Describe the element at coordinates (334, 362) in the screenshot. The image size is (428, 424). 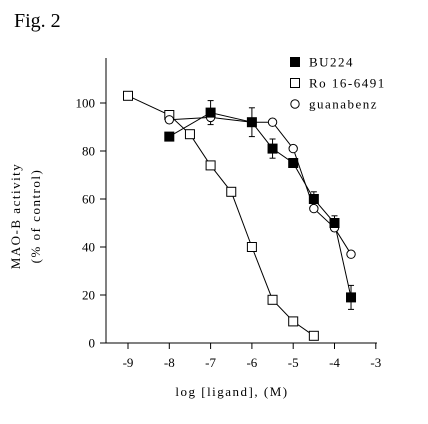
I see `x-tick-label: -4` at that location.